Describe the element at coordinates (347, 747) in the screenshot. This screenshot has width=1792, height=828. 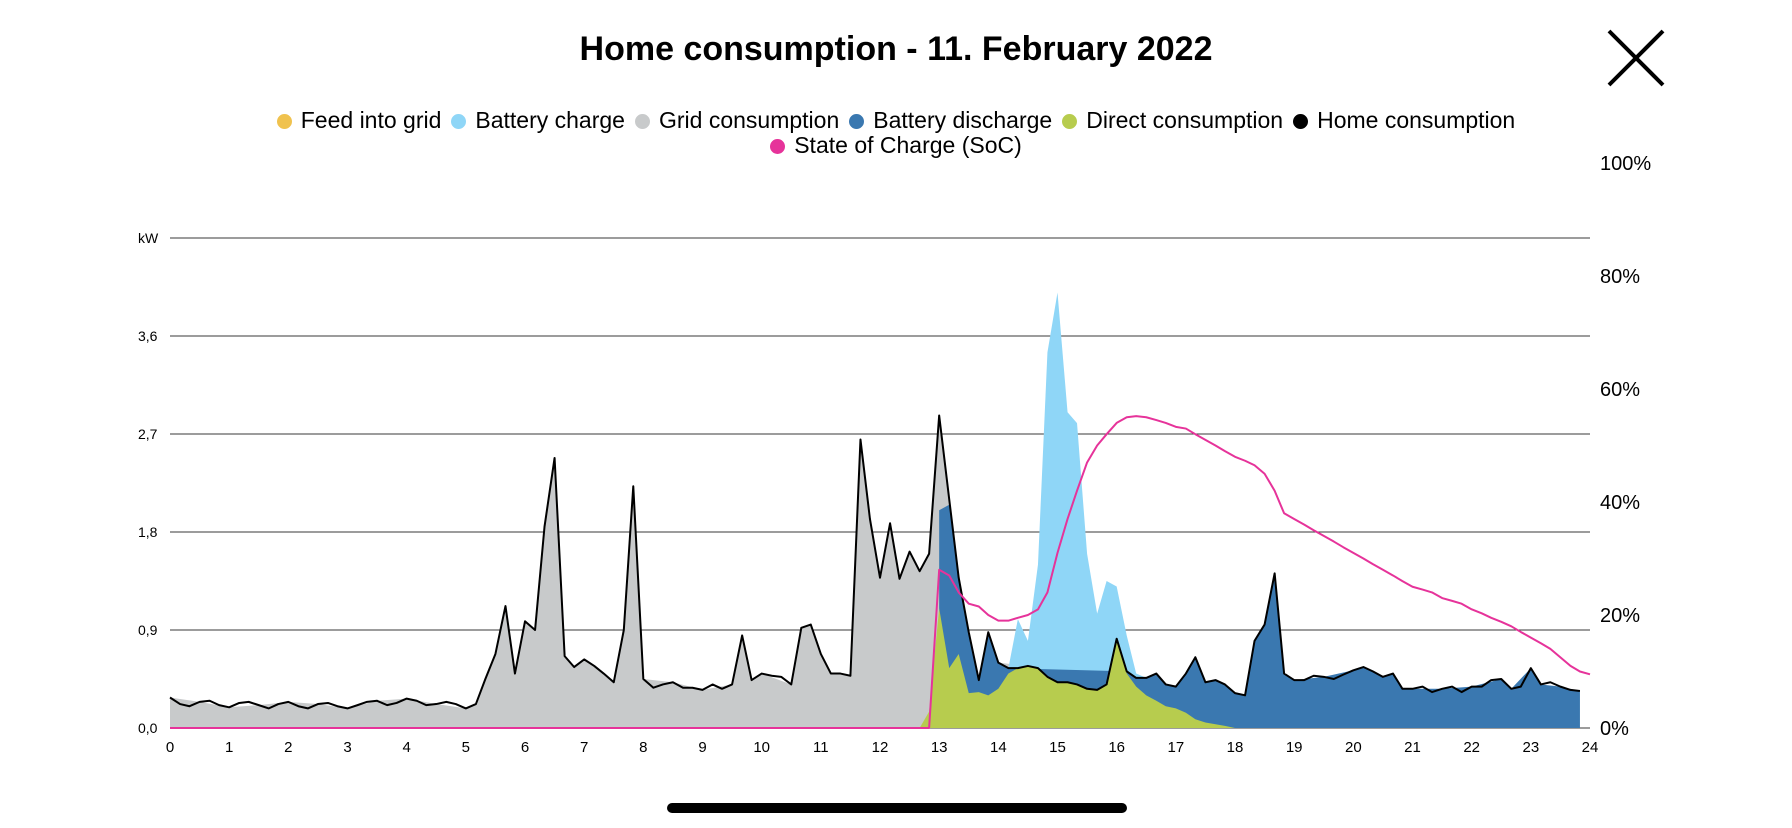
I see `x-tick-label: 3` at that location.